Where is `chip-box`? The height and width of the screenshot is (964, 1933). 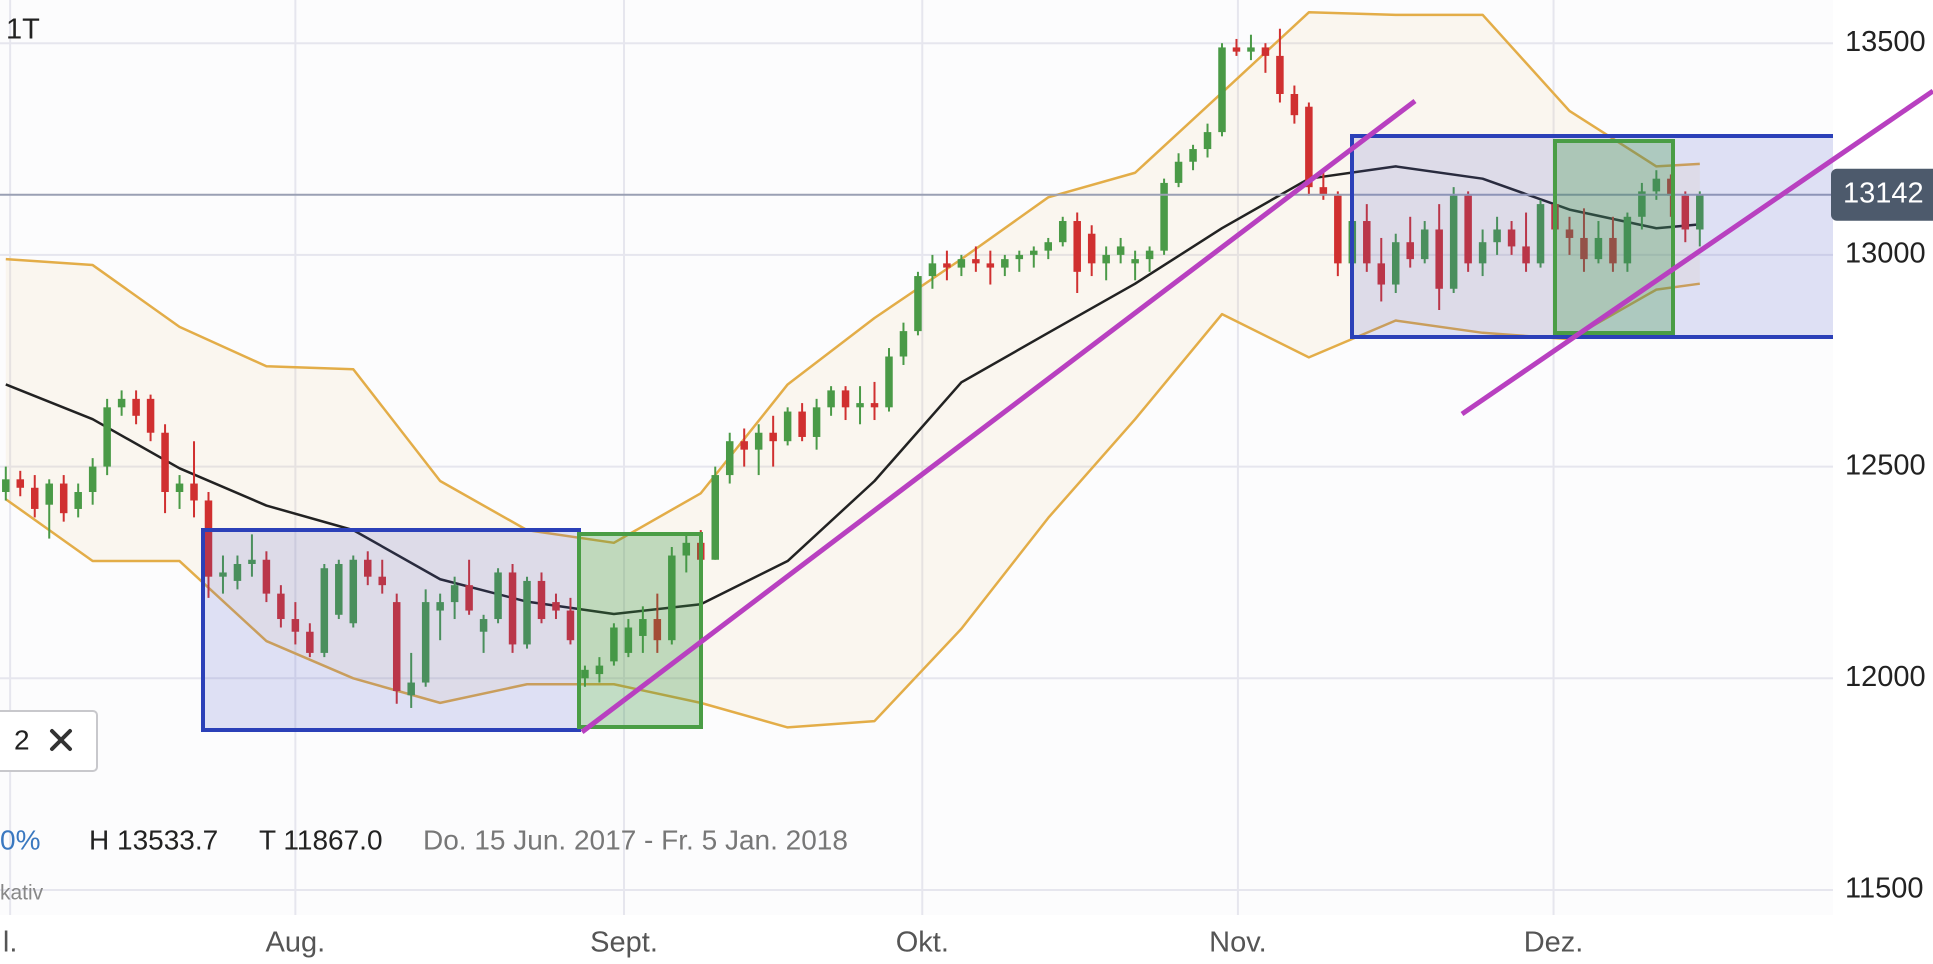 chip-box is located at coordinates (49, 741).